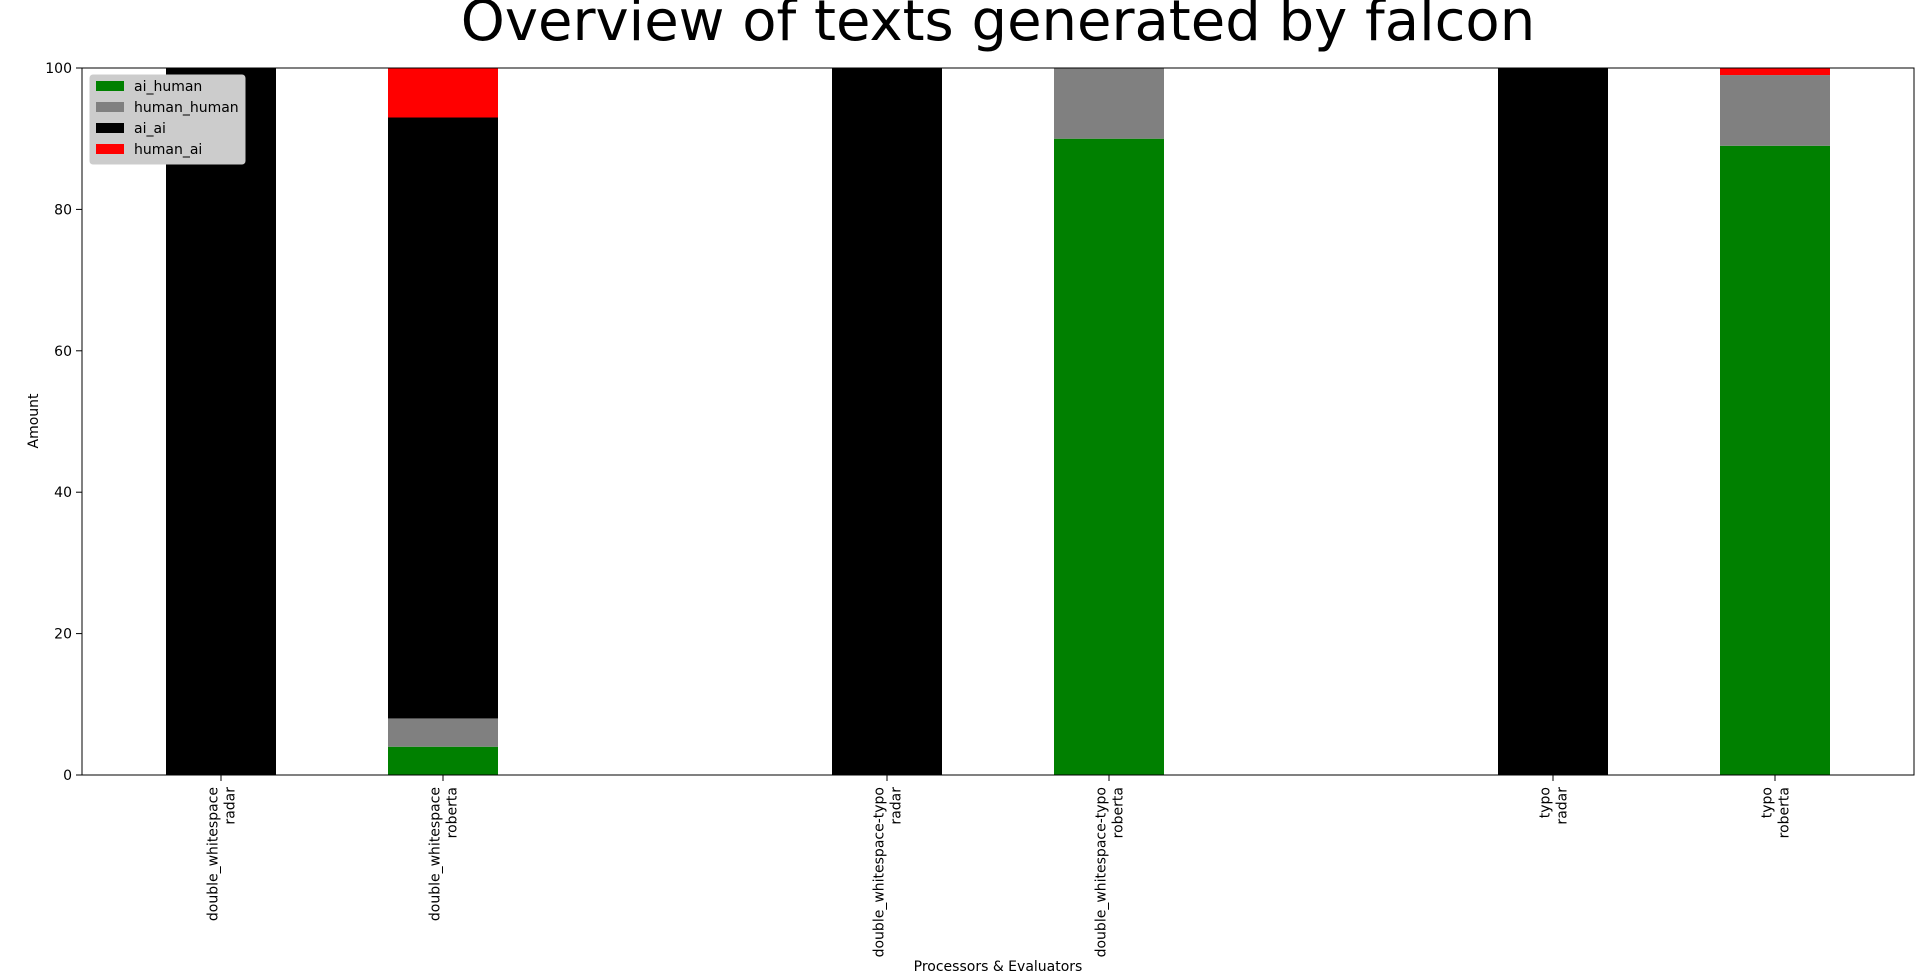  I want to click on x-tick-label: double_whitespace radar, so click(222, 854).